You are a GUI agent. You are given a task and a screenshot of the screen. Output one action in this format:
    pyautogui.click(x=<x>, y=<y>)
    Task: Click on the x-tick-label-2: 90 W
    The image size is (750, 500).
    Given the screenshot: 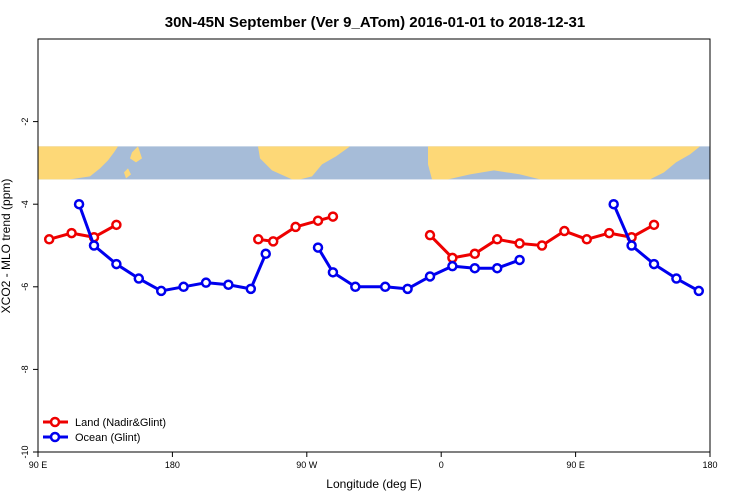 What is the action you would take?
    pyautogui.click(x=307, y=465)
    